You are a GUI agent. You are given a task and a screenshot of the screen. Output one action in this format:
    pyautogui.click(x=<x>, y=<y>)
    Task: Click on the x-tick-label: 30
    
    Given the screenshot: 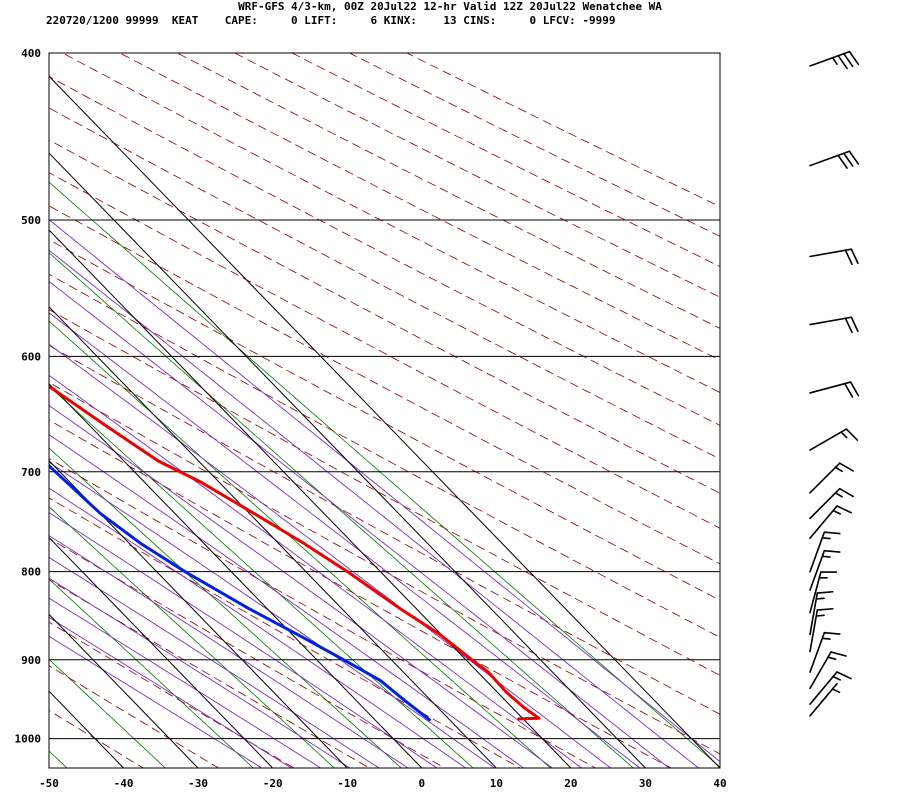 What is the action you would take?
    pyautogui.click(x=645, y=783)
    